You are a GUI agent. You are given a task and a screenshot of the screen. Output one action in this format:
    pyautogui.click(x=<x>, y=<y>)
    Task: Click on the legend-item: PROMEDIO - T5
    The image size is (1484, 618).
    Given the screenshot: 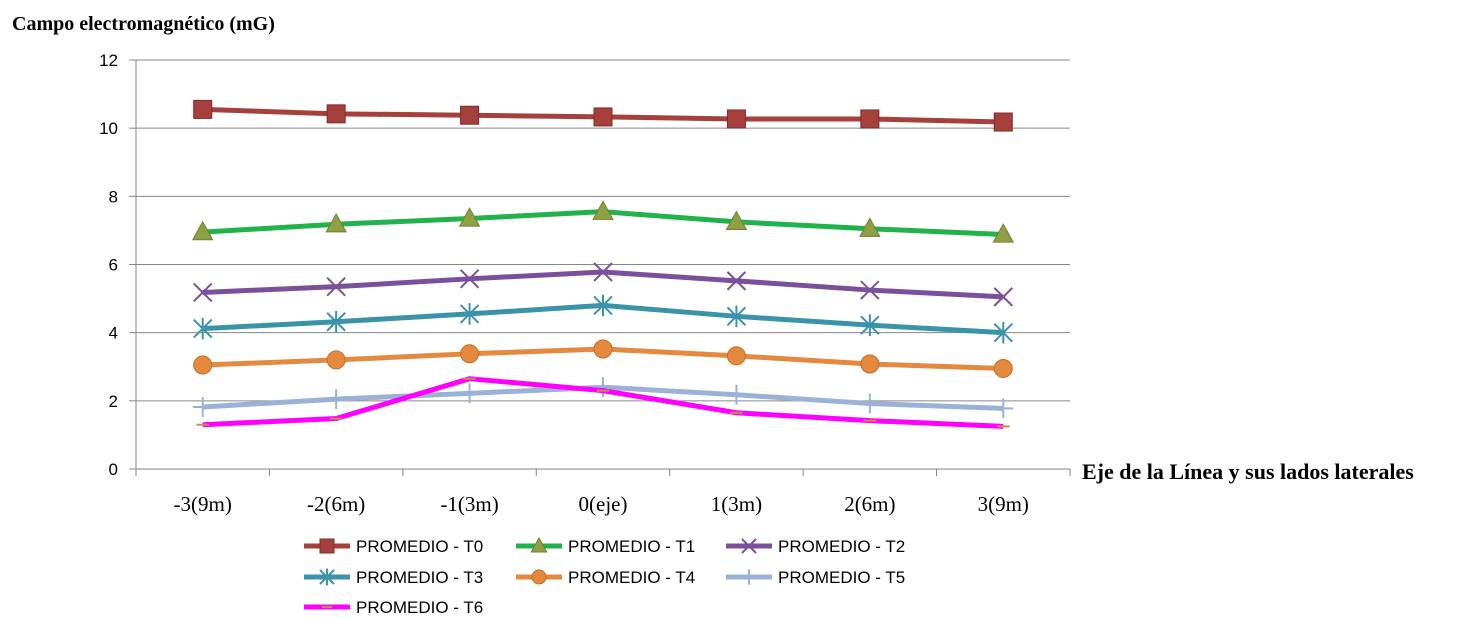 What is the action you would take?
    pyautogui.click(x=815, y=577)
    